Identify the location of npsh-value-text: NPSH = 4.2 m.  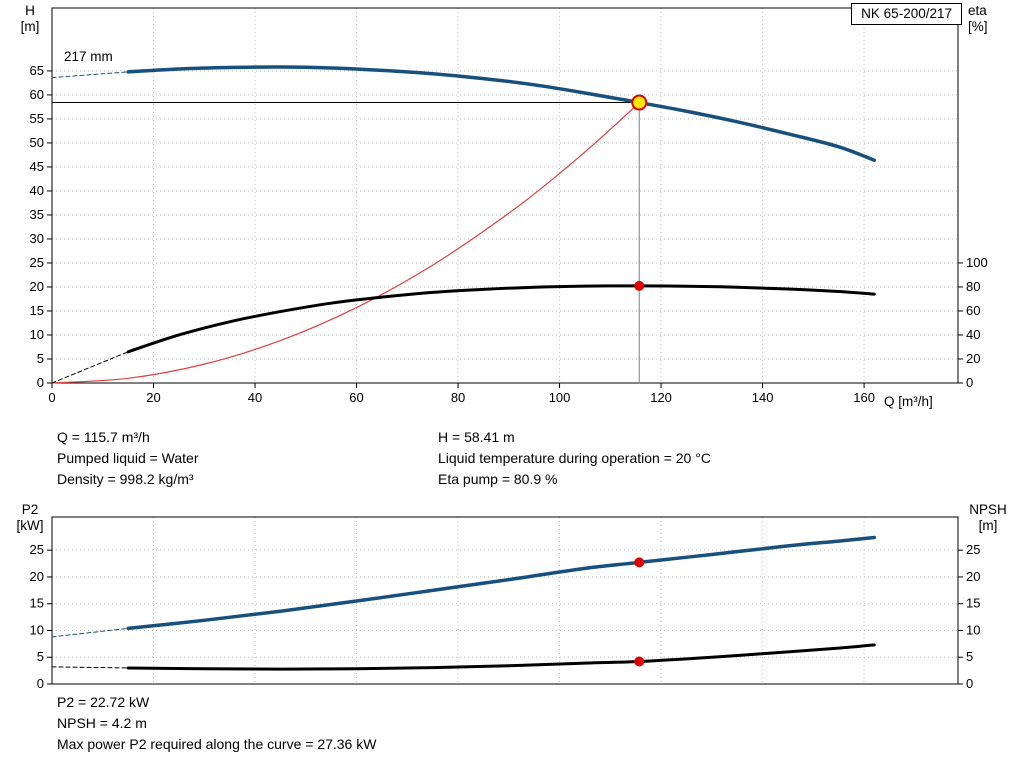
(102, 723).